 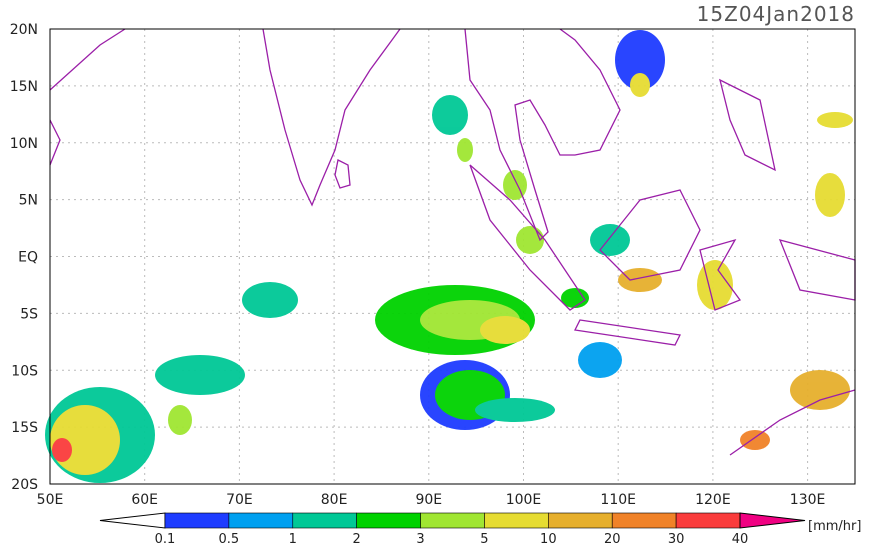 What do you see at coordinates (239, 500) in the screenshot?
I see `lon-label: 70E` at bounding box center [239, 500].